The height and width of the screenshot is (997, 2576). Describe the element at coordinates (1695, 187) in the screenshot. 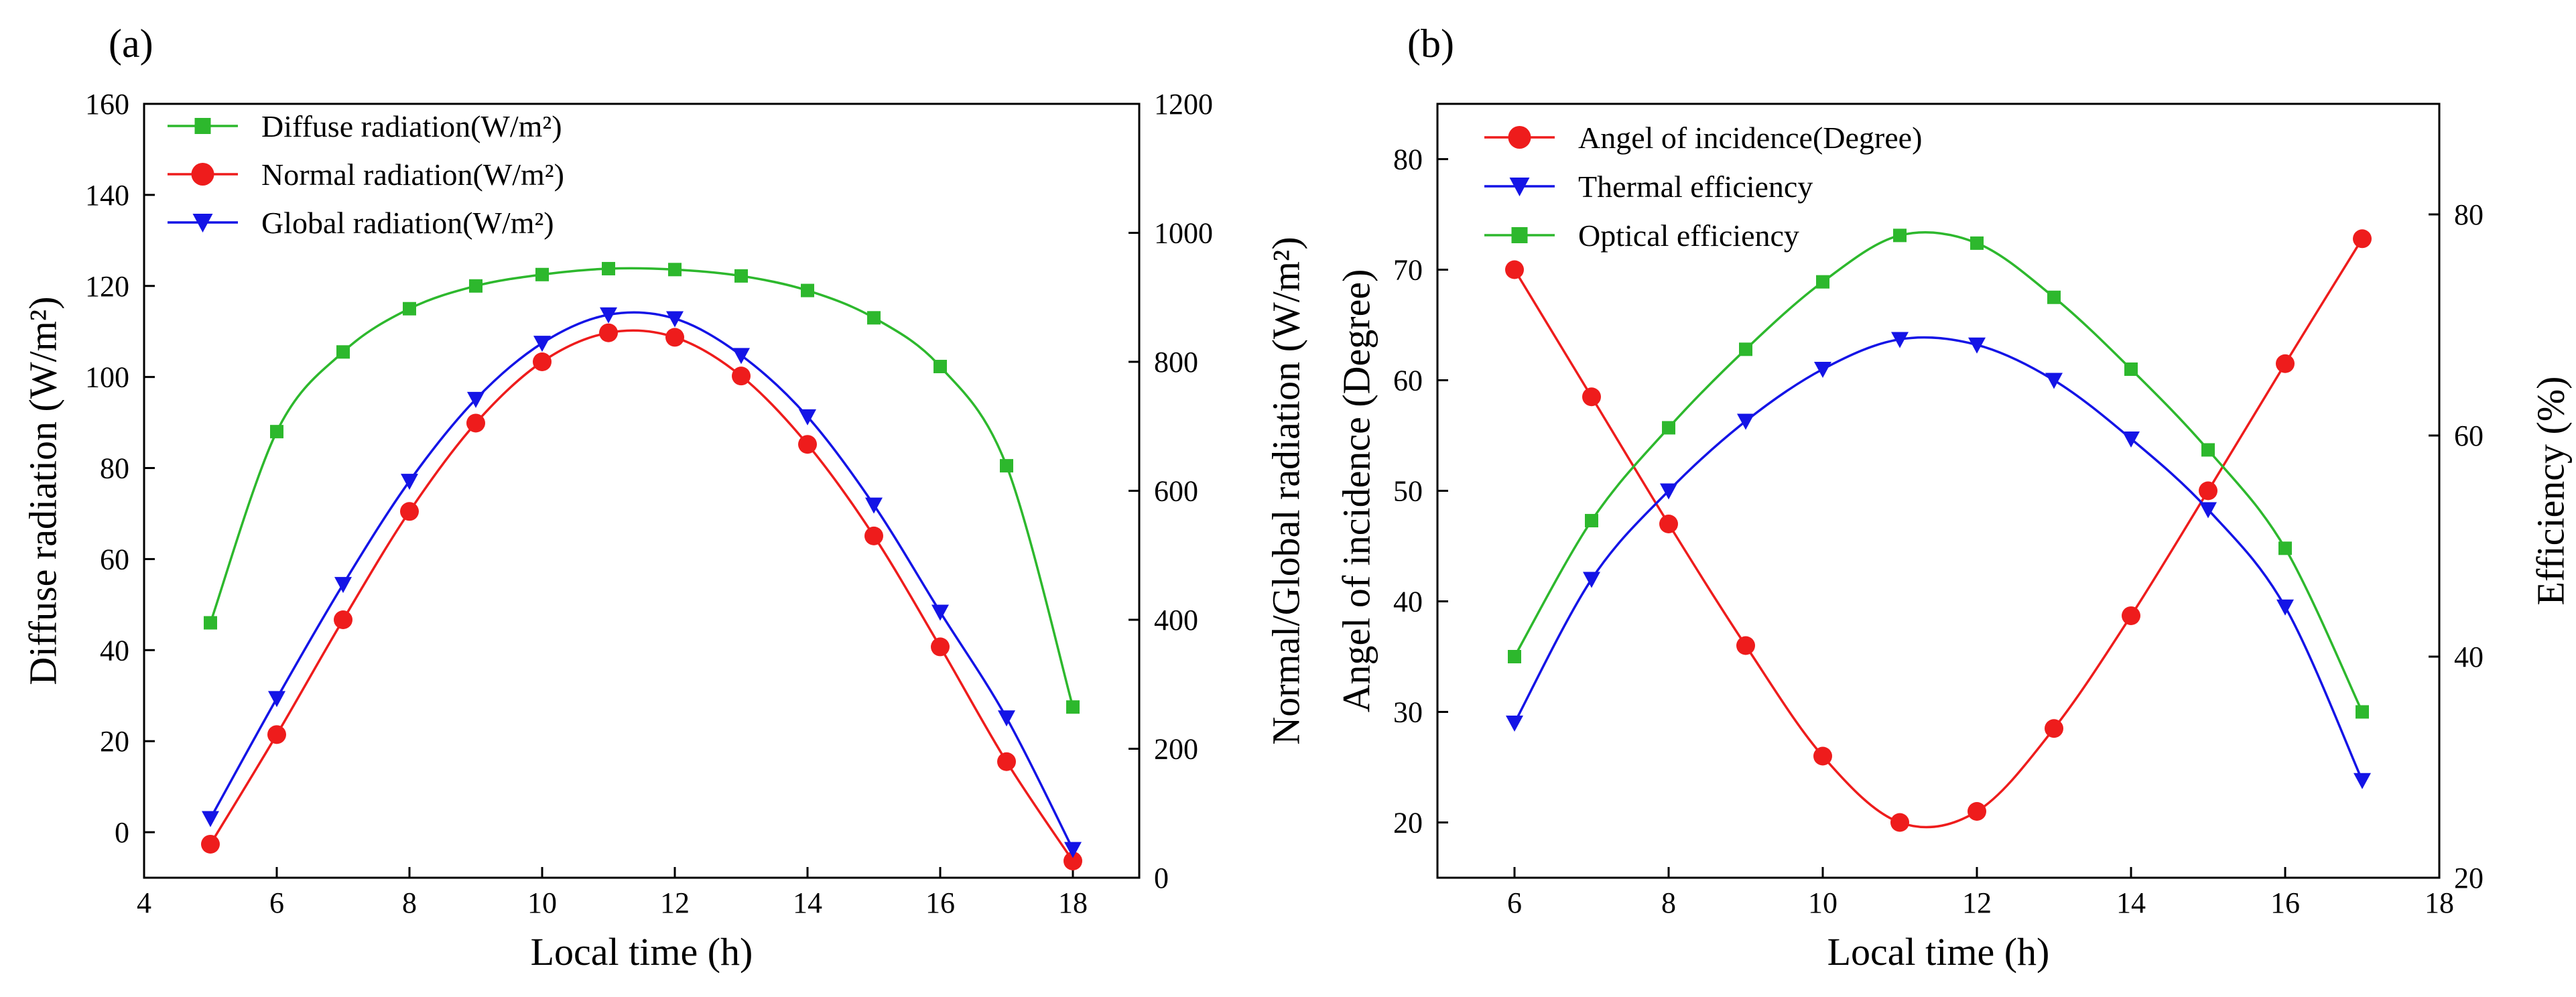

I see `legend-label: Thermal efficiency` at that location.